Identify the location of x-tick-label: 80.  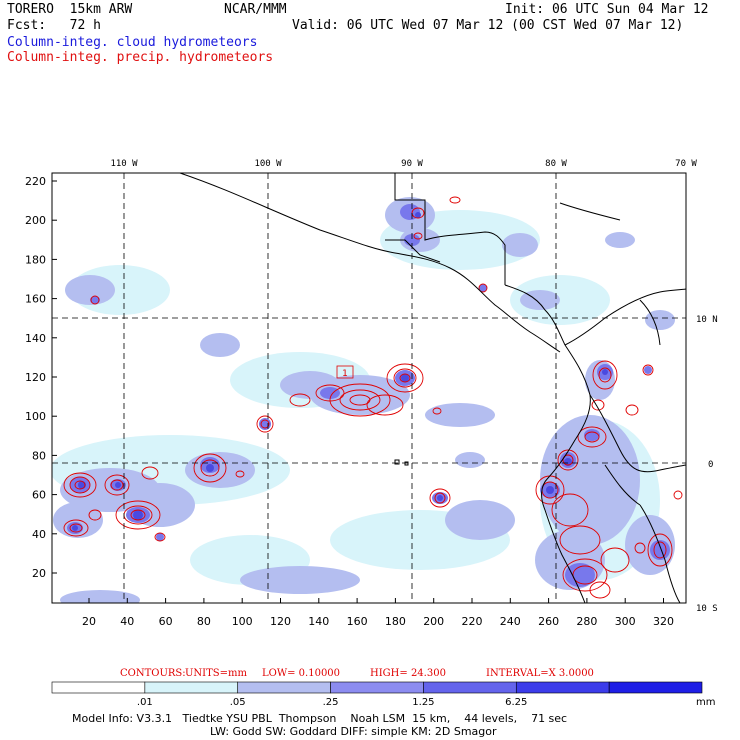
(204, 621).